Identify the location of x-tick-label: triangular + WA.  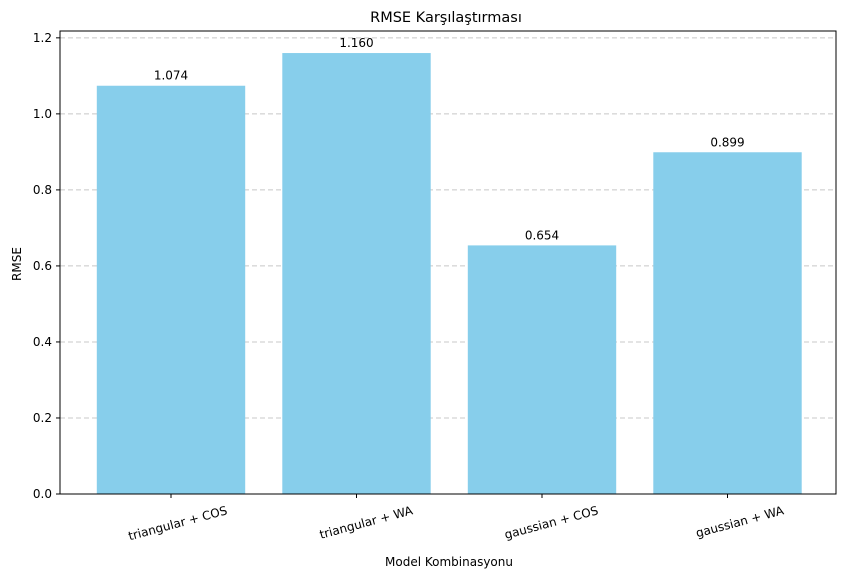
(366, 522).